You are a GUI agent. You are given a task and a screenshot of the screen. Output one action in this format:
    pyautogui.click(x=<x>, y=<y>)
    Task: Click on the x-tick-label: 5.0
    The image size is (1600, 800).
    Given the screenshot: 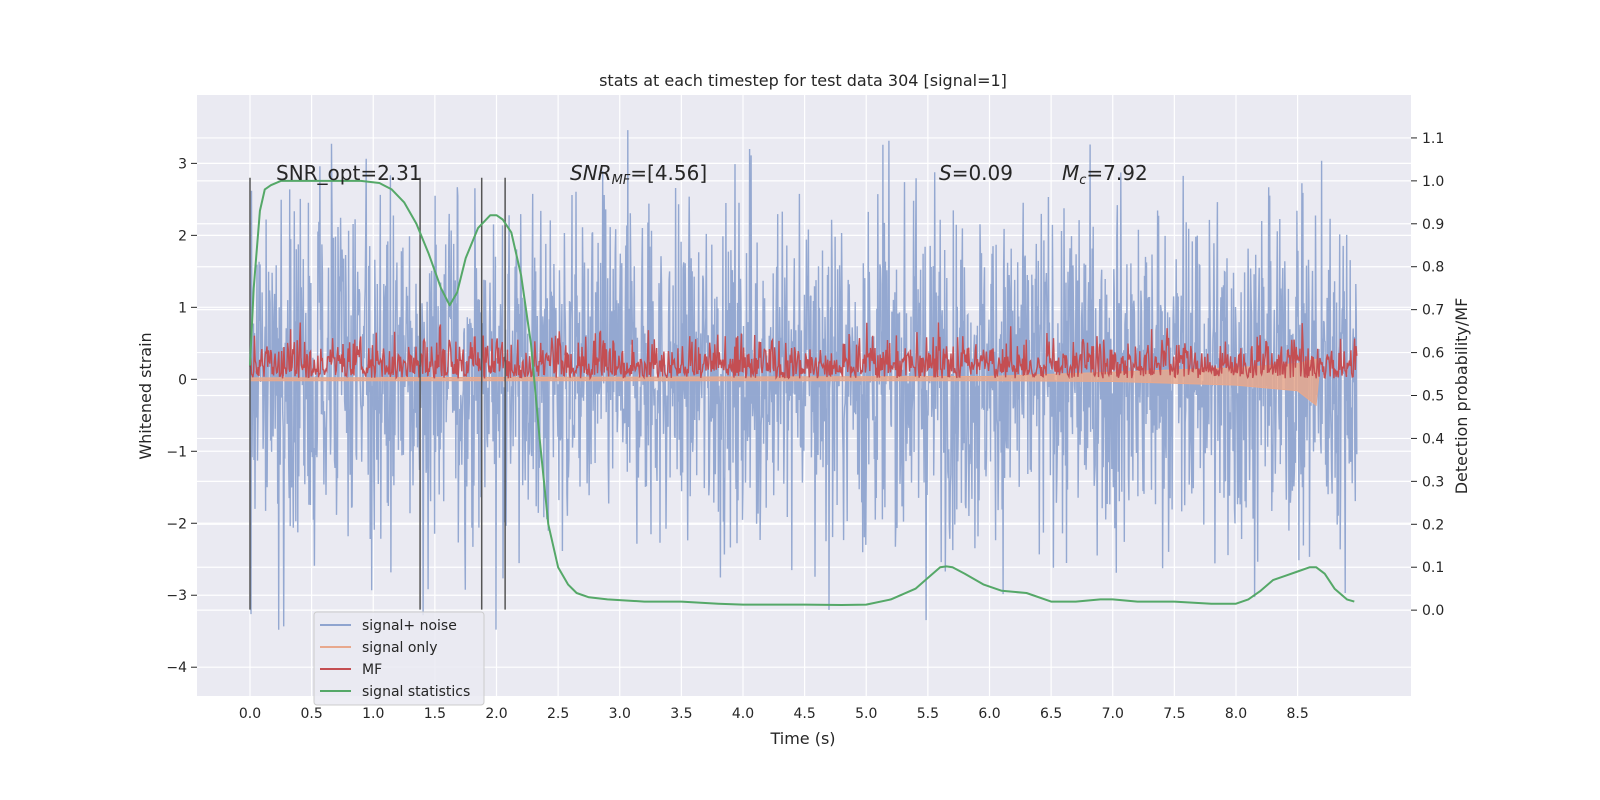 What is the action you would take?
    pyautogui.click(x=866, y=714)
    